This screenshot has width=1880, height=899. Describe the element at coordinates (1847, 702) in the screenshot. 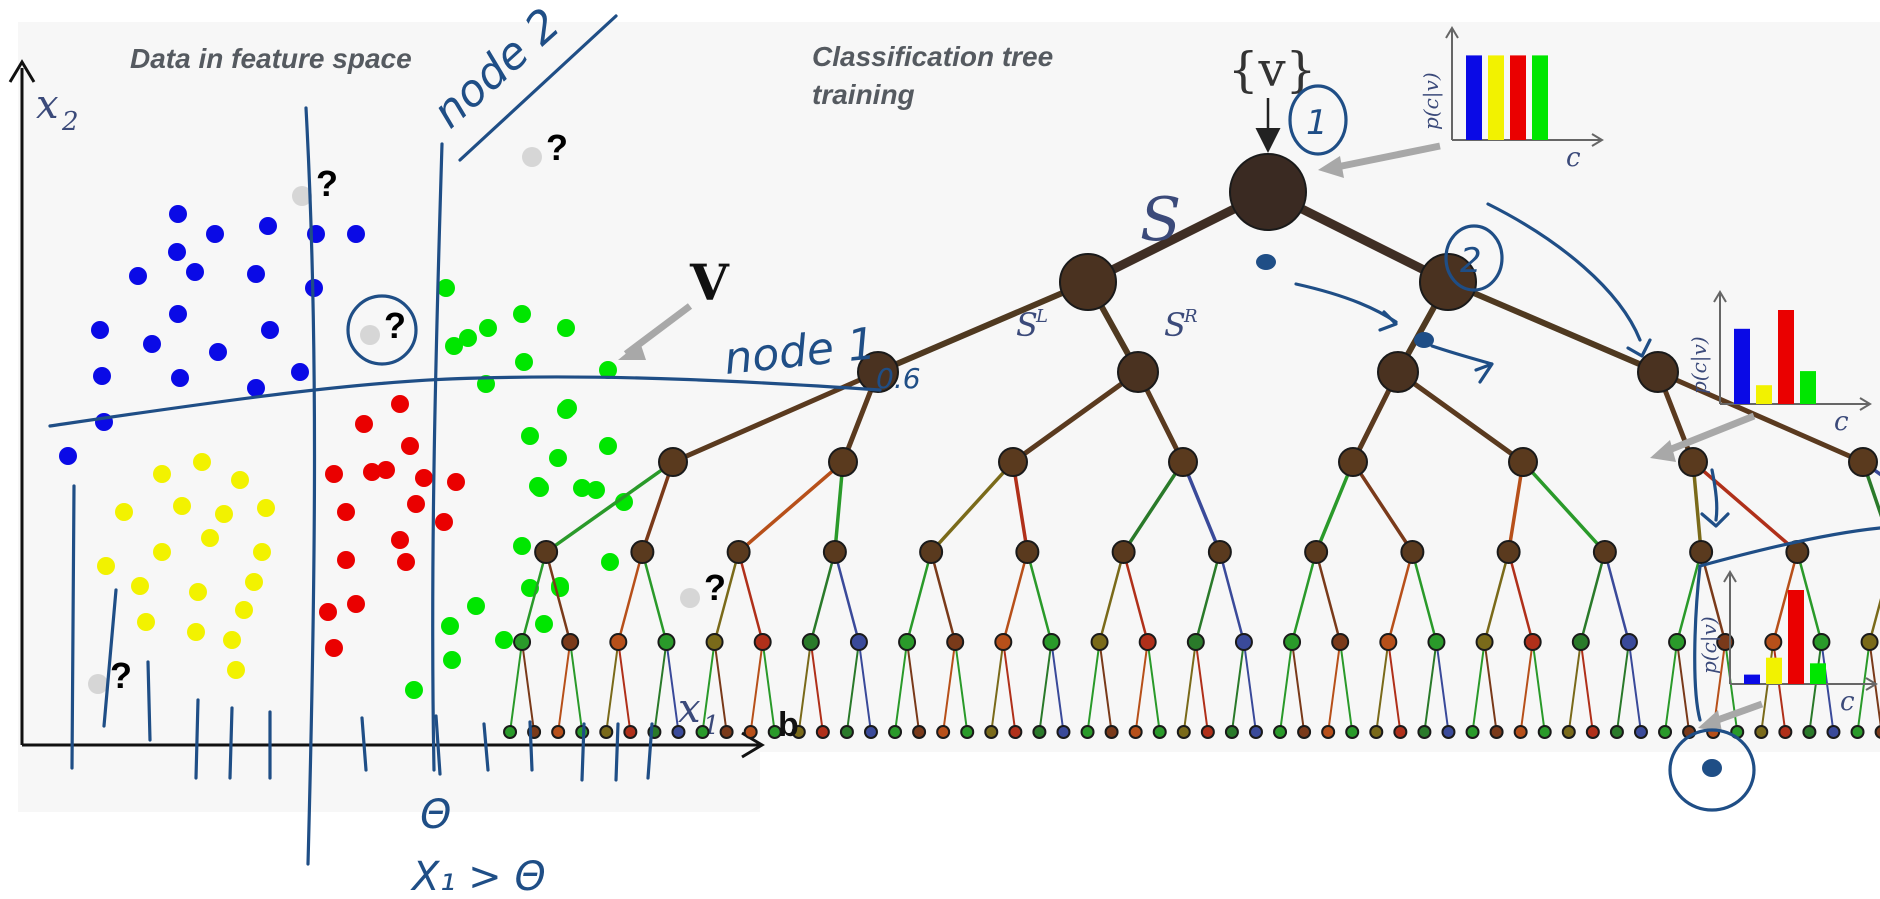

I see `hist-x-label: c` at that location.